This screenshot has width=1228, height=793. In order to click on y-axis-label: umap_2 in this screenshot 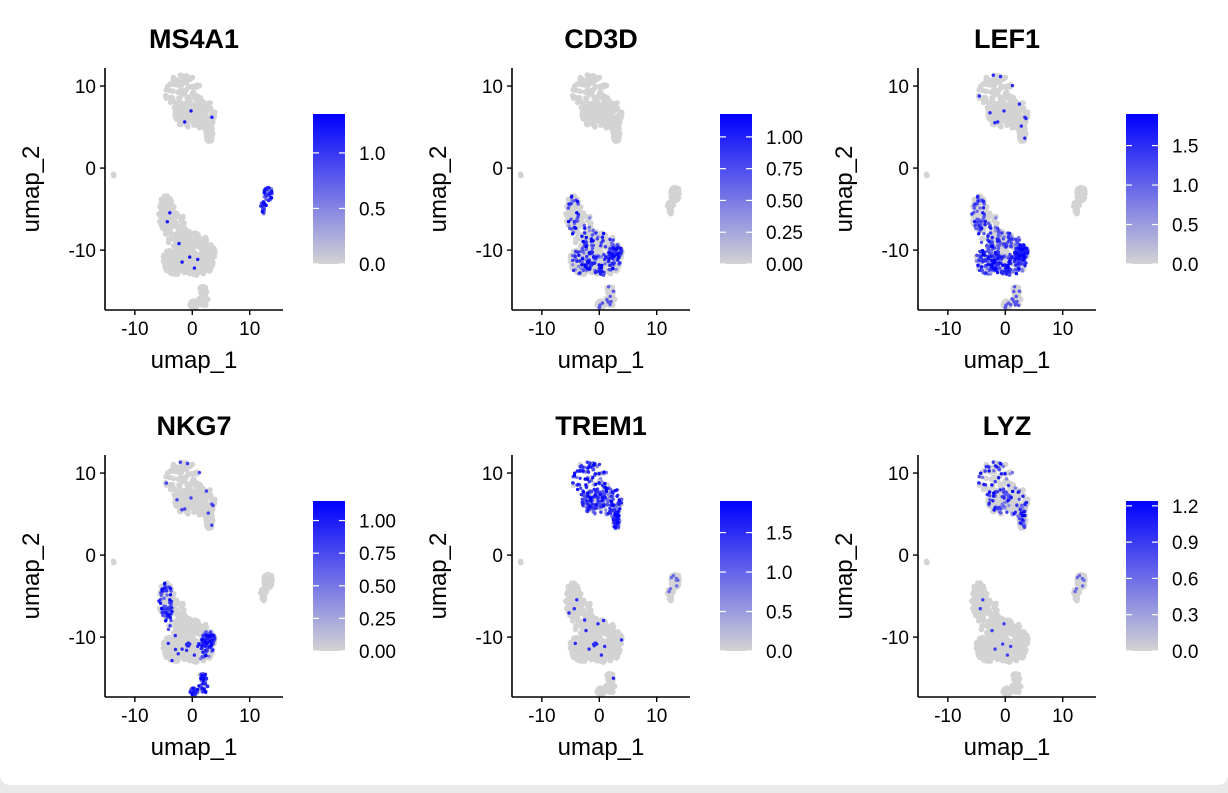, I will do `click(31, 189)`.